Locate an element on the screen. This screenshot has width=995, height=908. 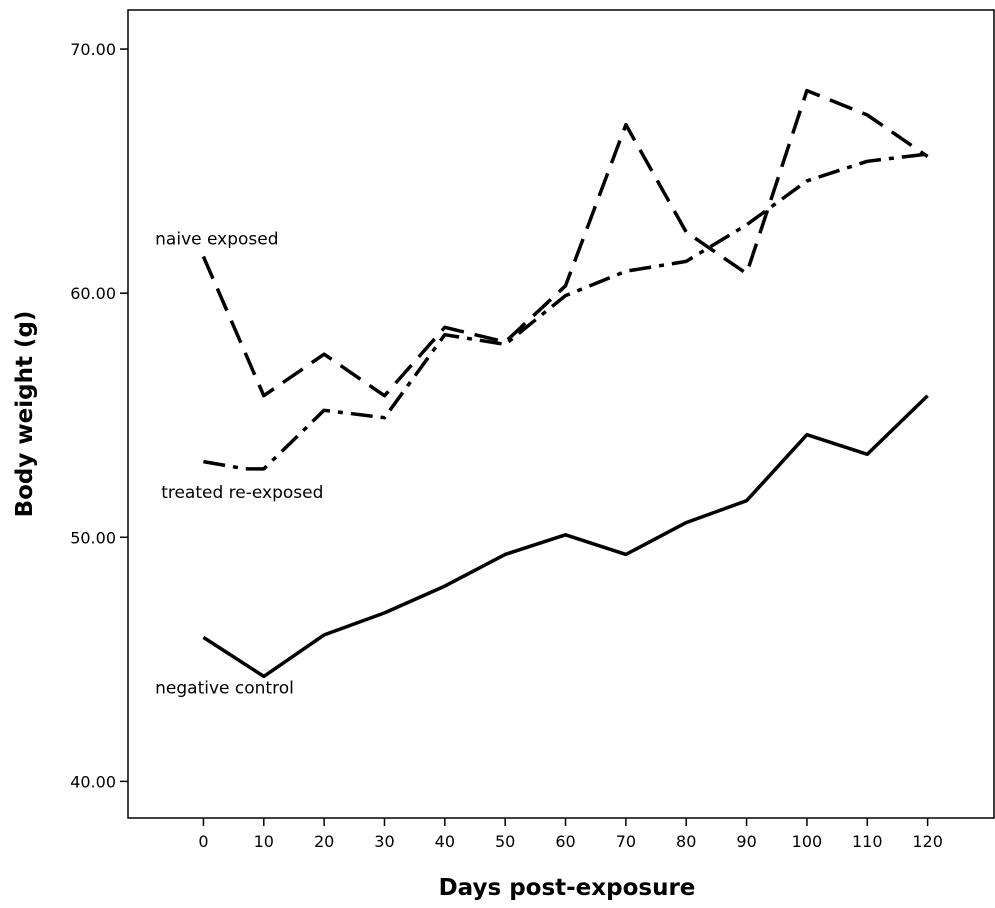
x-axis: 0 10 20 30 40 50 60 70 80 90 100 110 120 is located at coordinates (570, 834).